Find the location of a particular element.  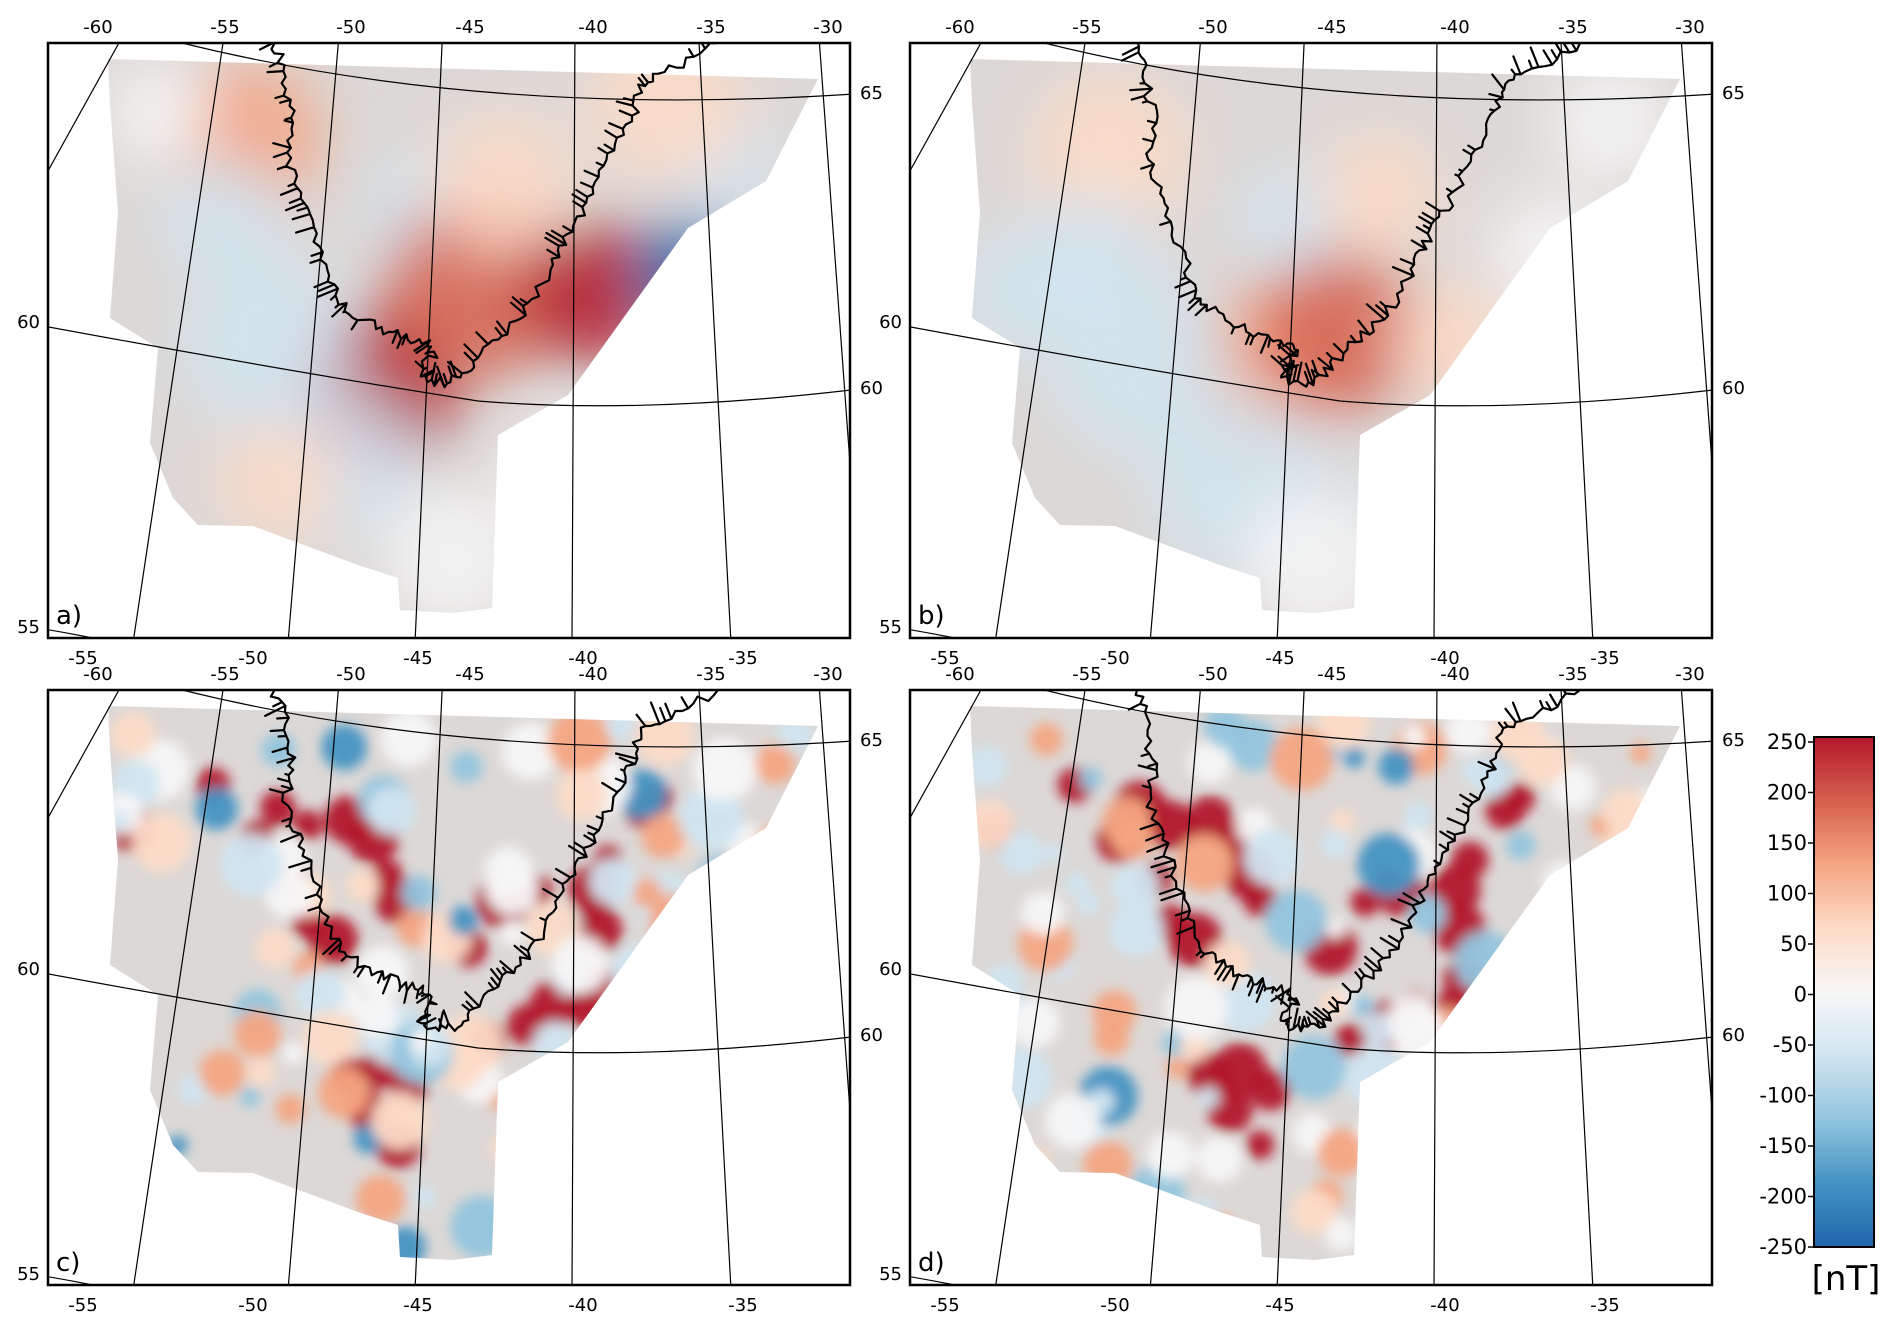

colorbar-tick-label: -200 is located at coordinates (1783, 1197).